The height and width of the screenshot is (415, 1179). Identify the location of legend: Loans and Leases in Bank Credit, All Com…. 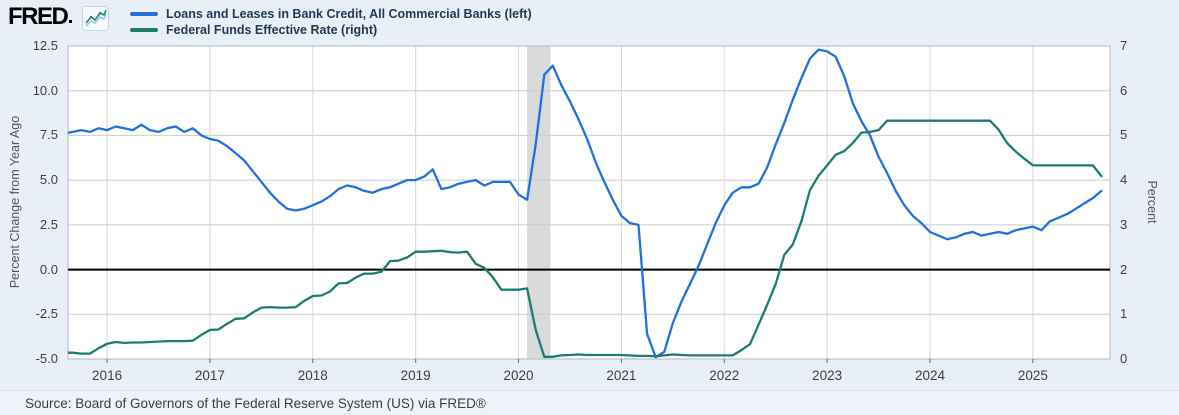
(331, 22).